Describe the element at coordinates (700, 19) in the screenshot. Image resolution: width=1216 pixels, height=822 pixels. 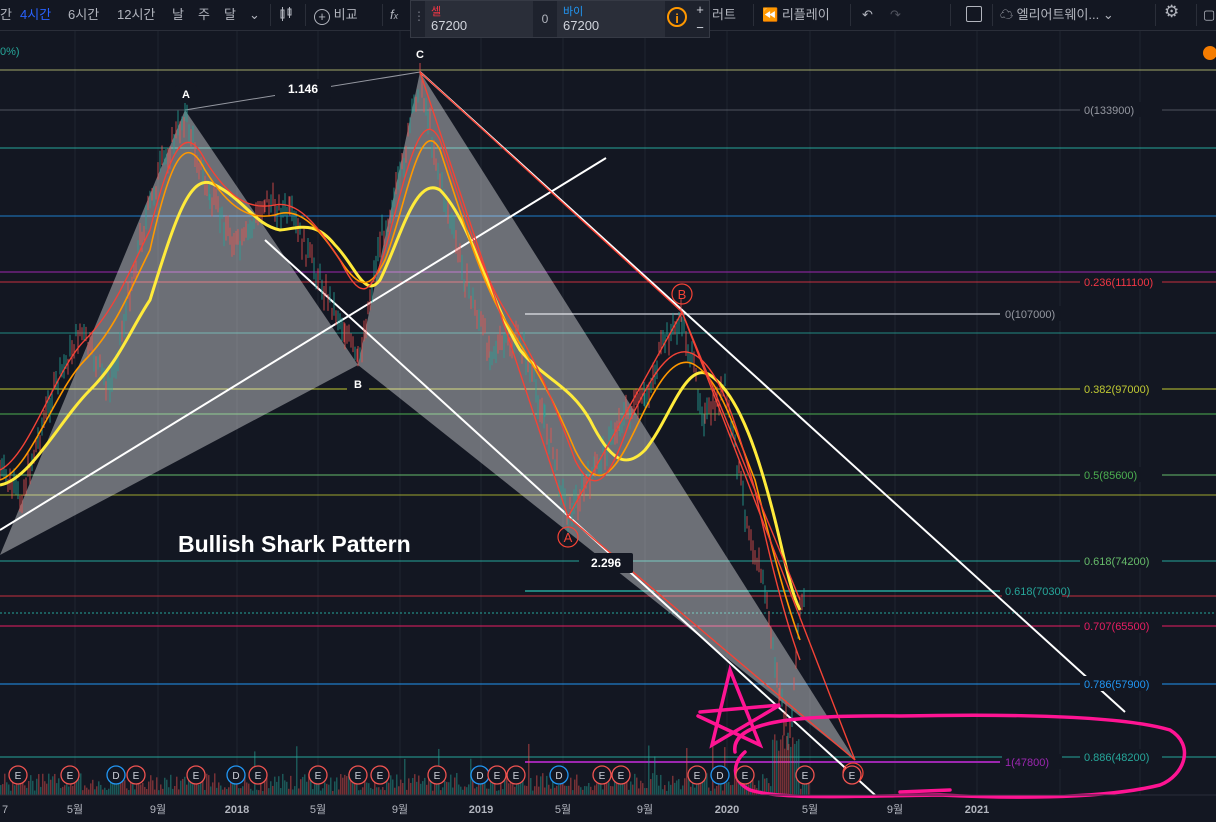
I see `quantity-stepper: + −` at that location.